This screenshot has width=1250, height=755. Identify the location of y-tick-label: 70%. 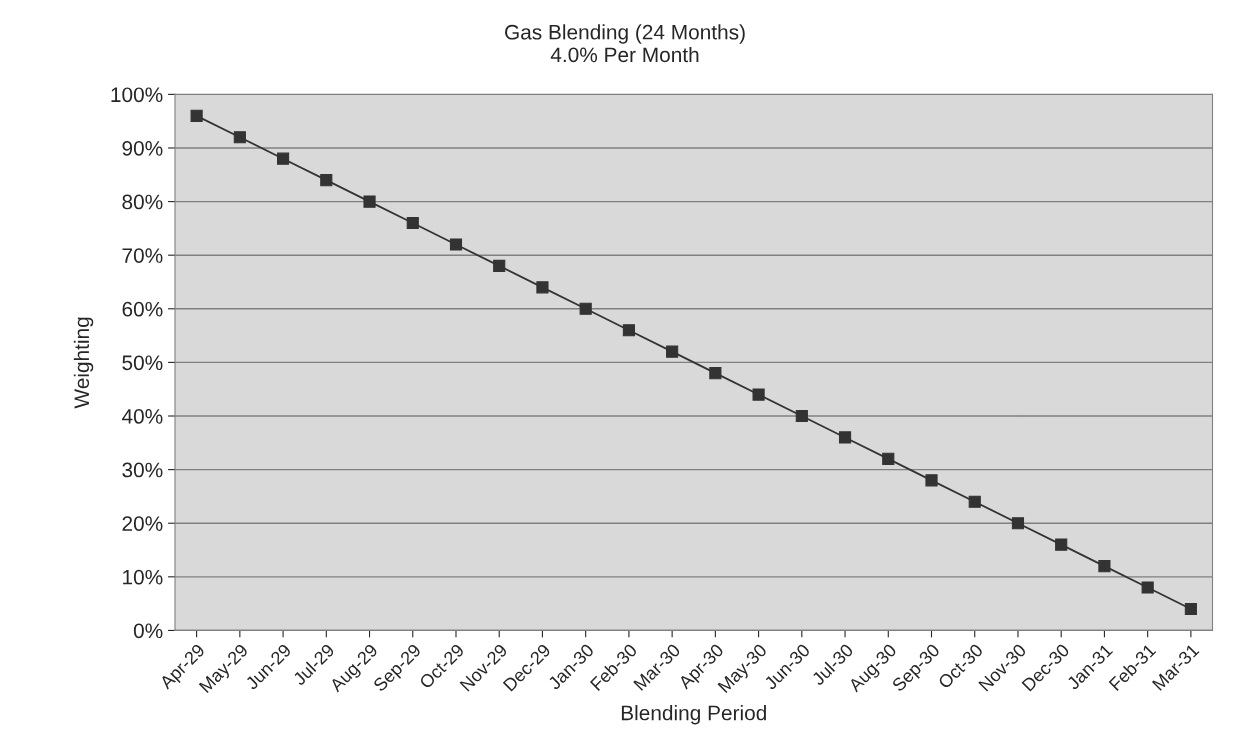
(142, 255).